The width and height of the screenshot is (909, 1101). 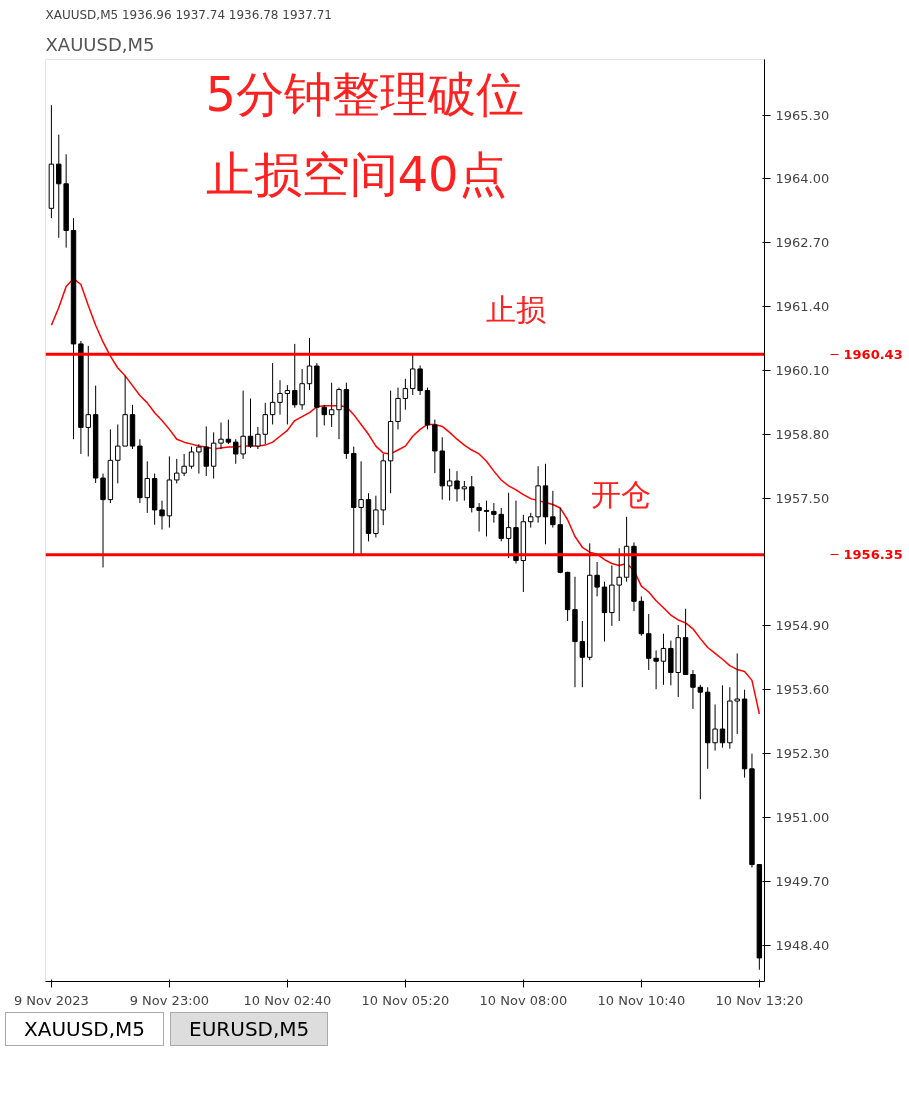 What do you see at coordinates (802, 115) in the screenshot?
I see `y-tick-label: 1965.30` at bounding box center [802, 115].